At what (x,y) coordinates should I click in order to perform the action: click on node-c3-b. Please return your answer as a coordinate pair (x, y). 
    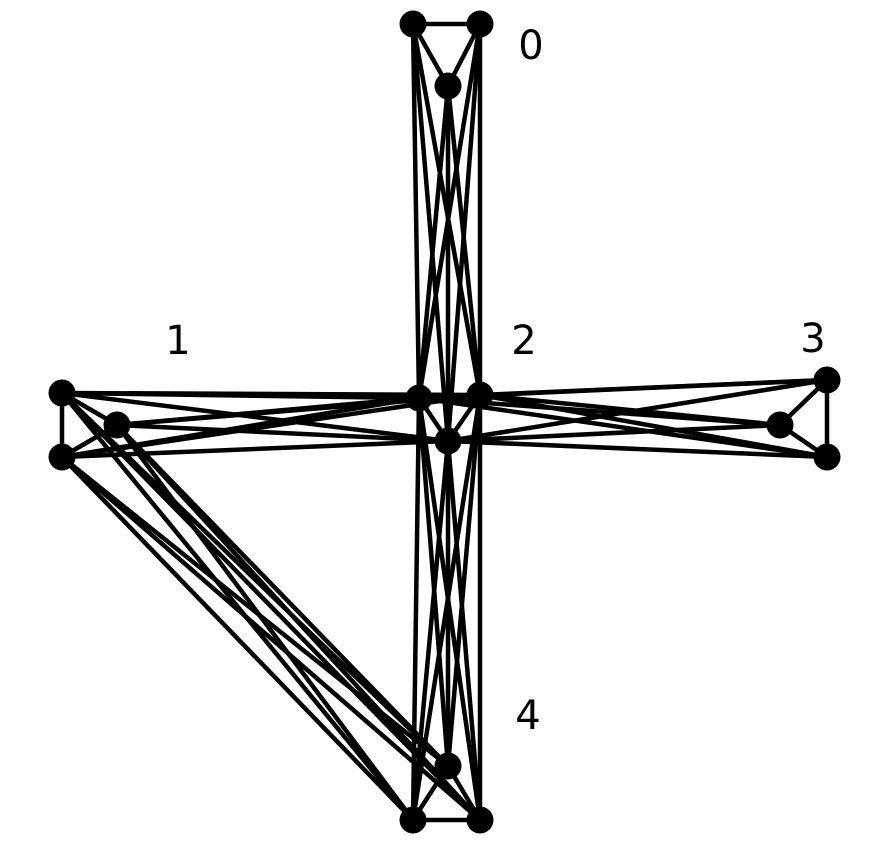
    Looking at the image, I should click on (780, 425).